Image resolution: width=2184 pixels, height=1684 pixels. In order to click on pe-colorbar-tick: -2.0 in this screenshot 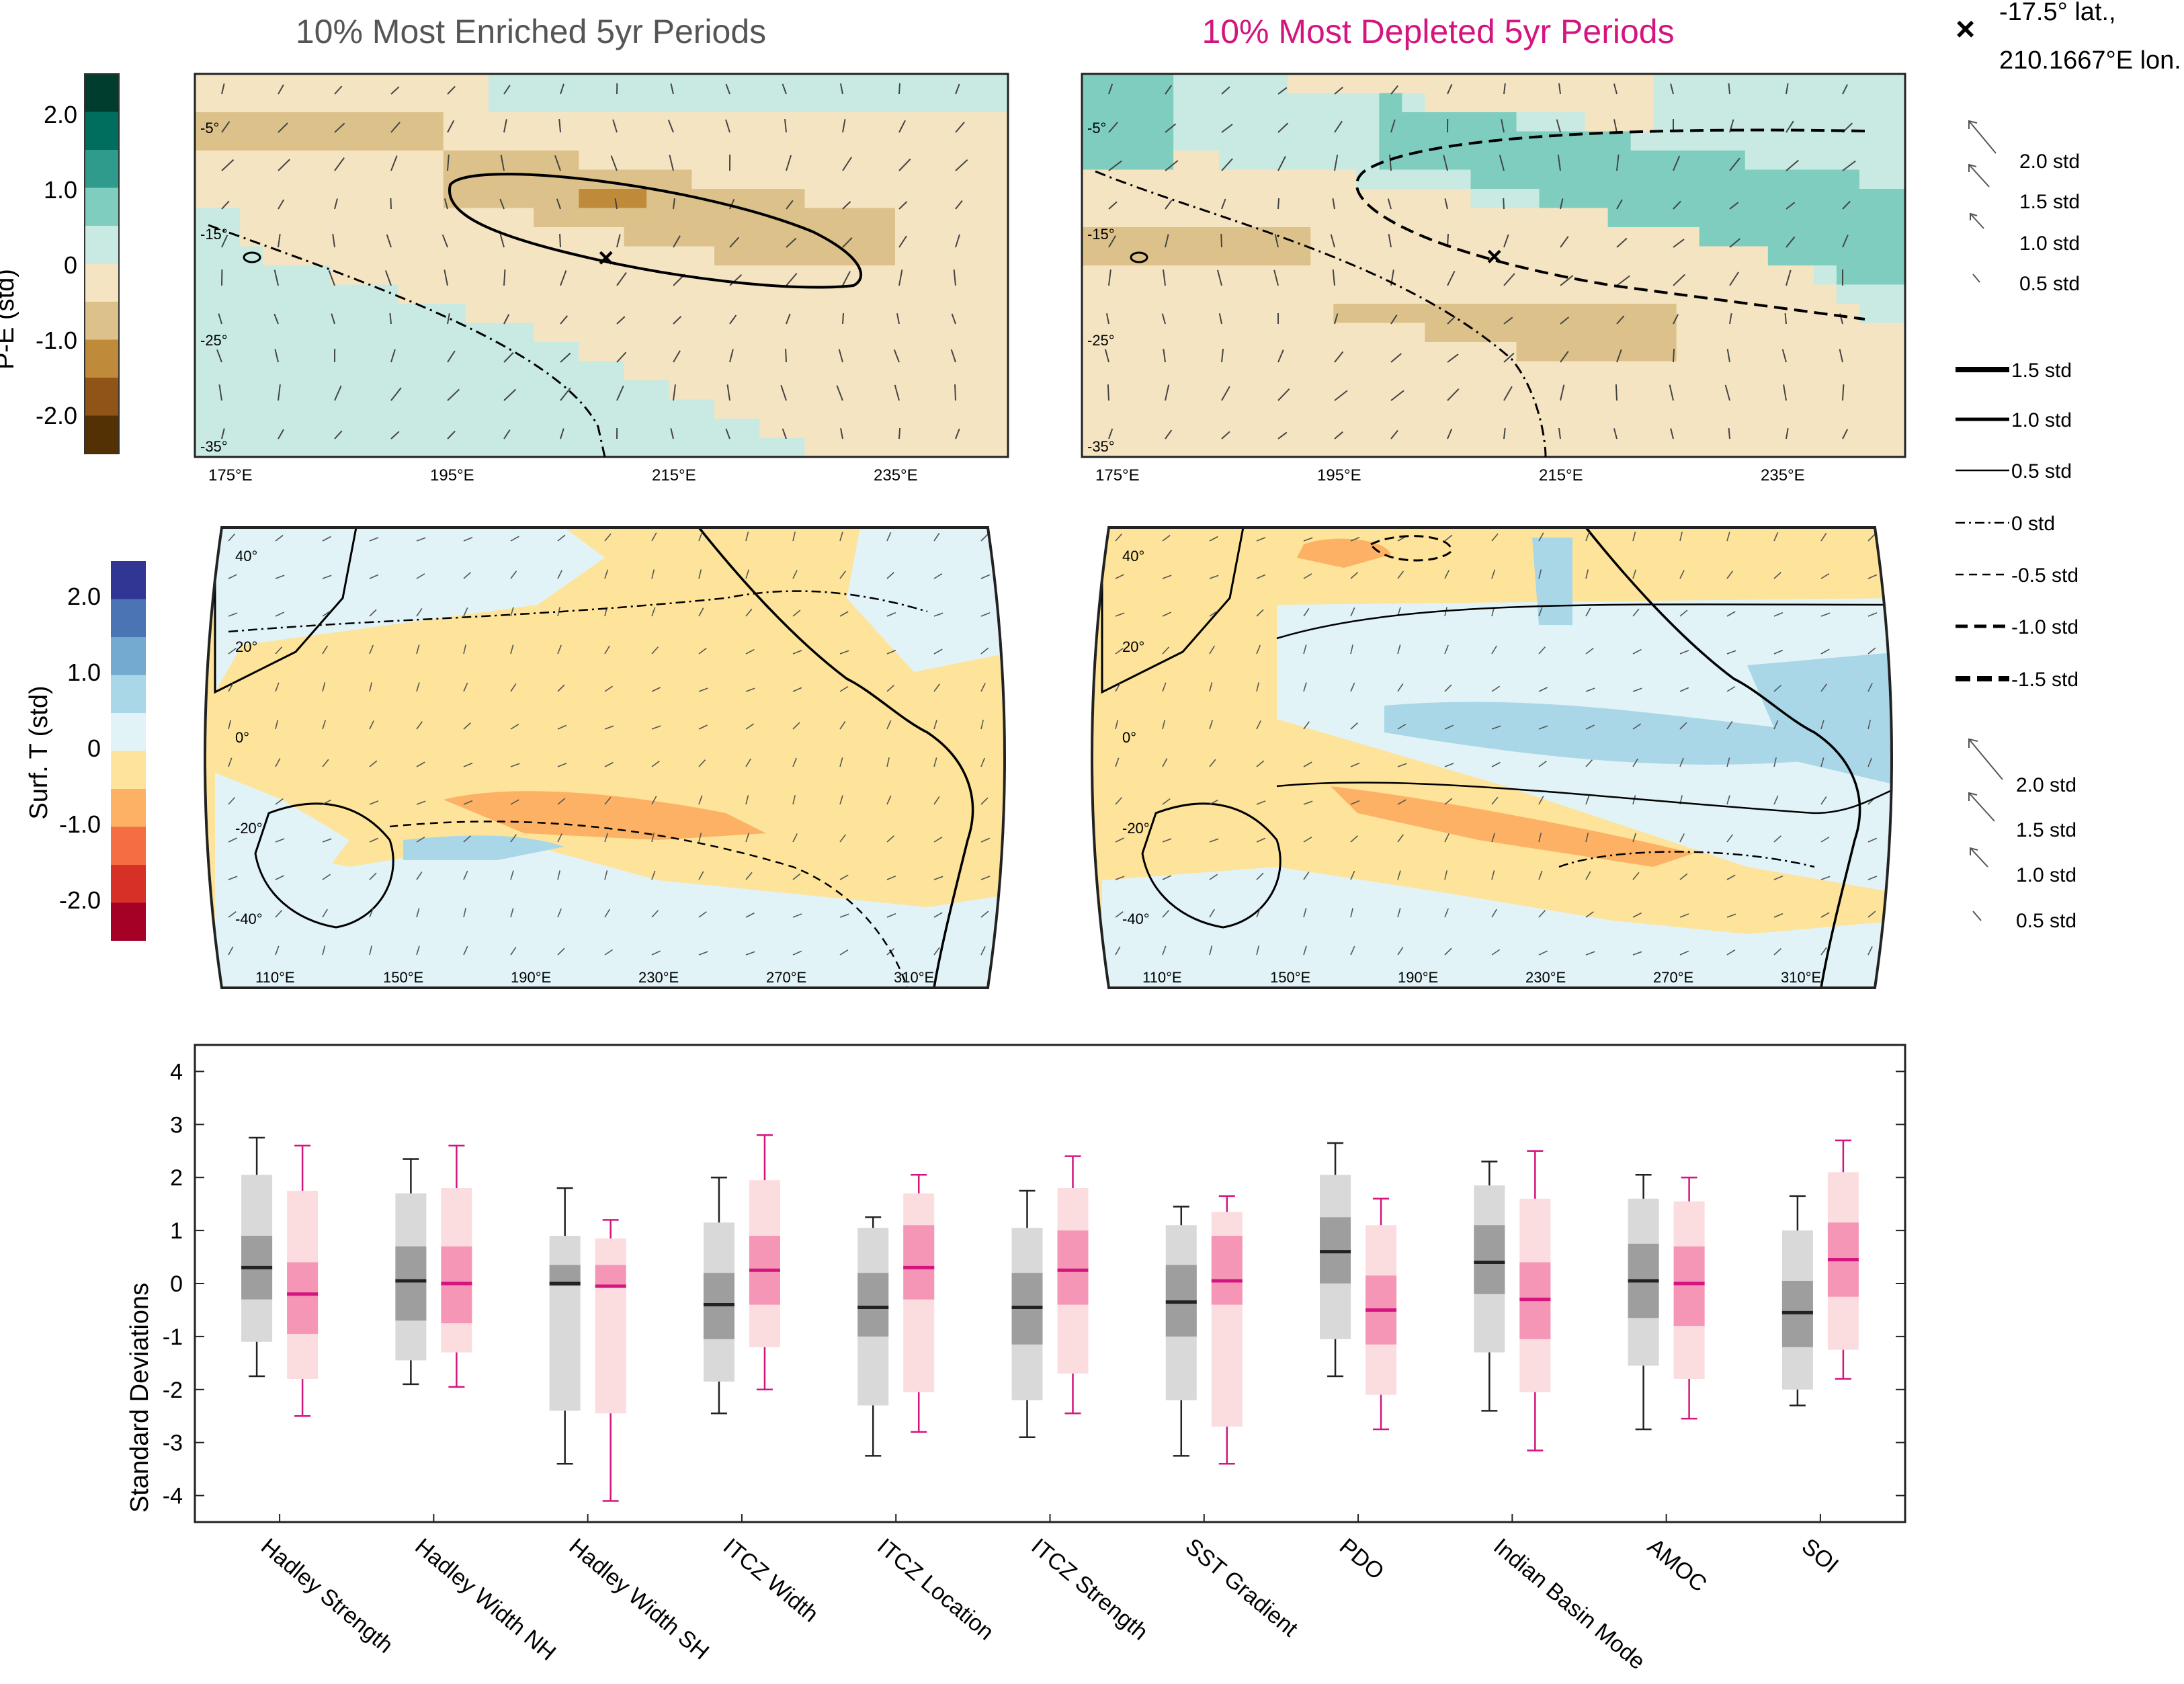, I will do `click(56, 415)`.